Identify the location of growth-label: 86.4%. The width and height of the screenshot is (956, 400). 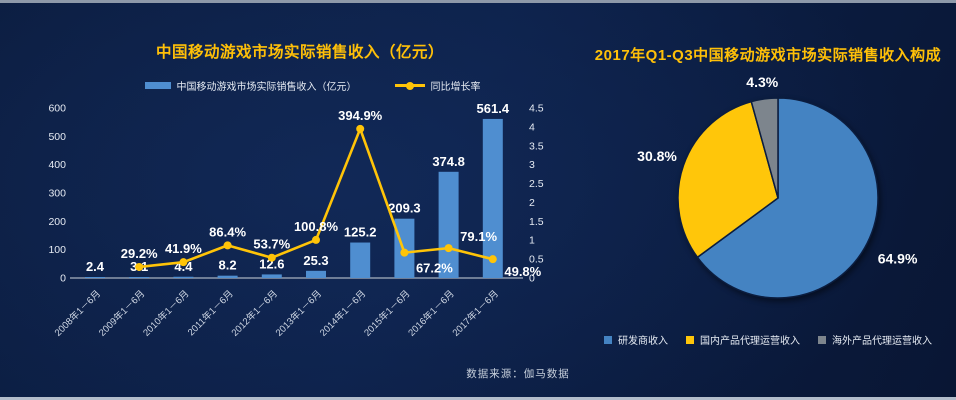
(227, 231).